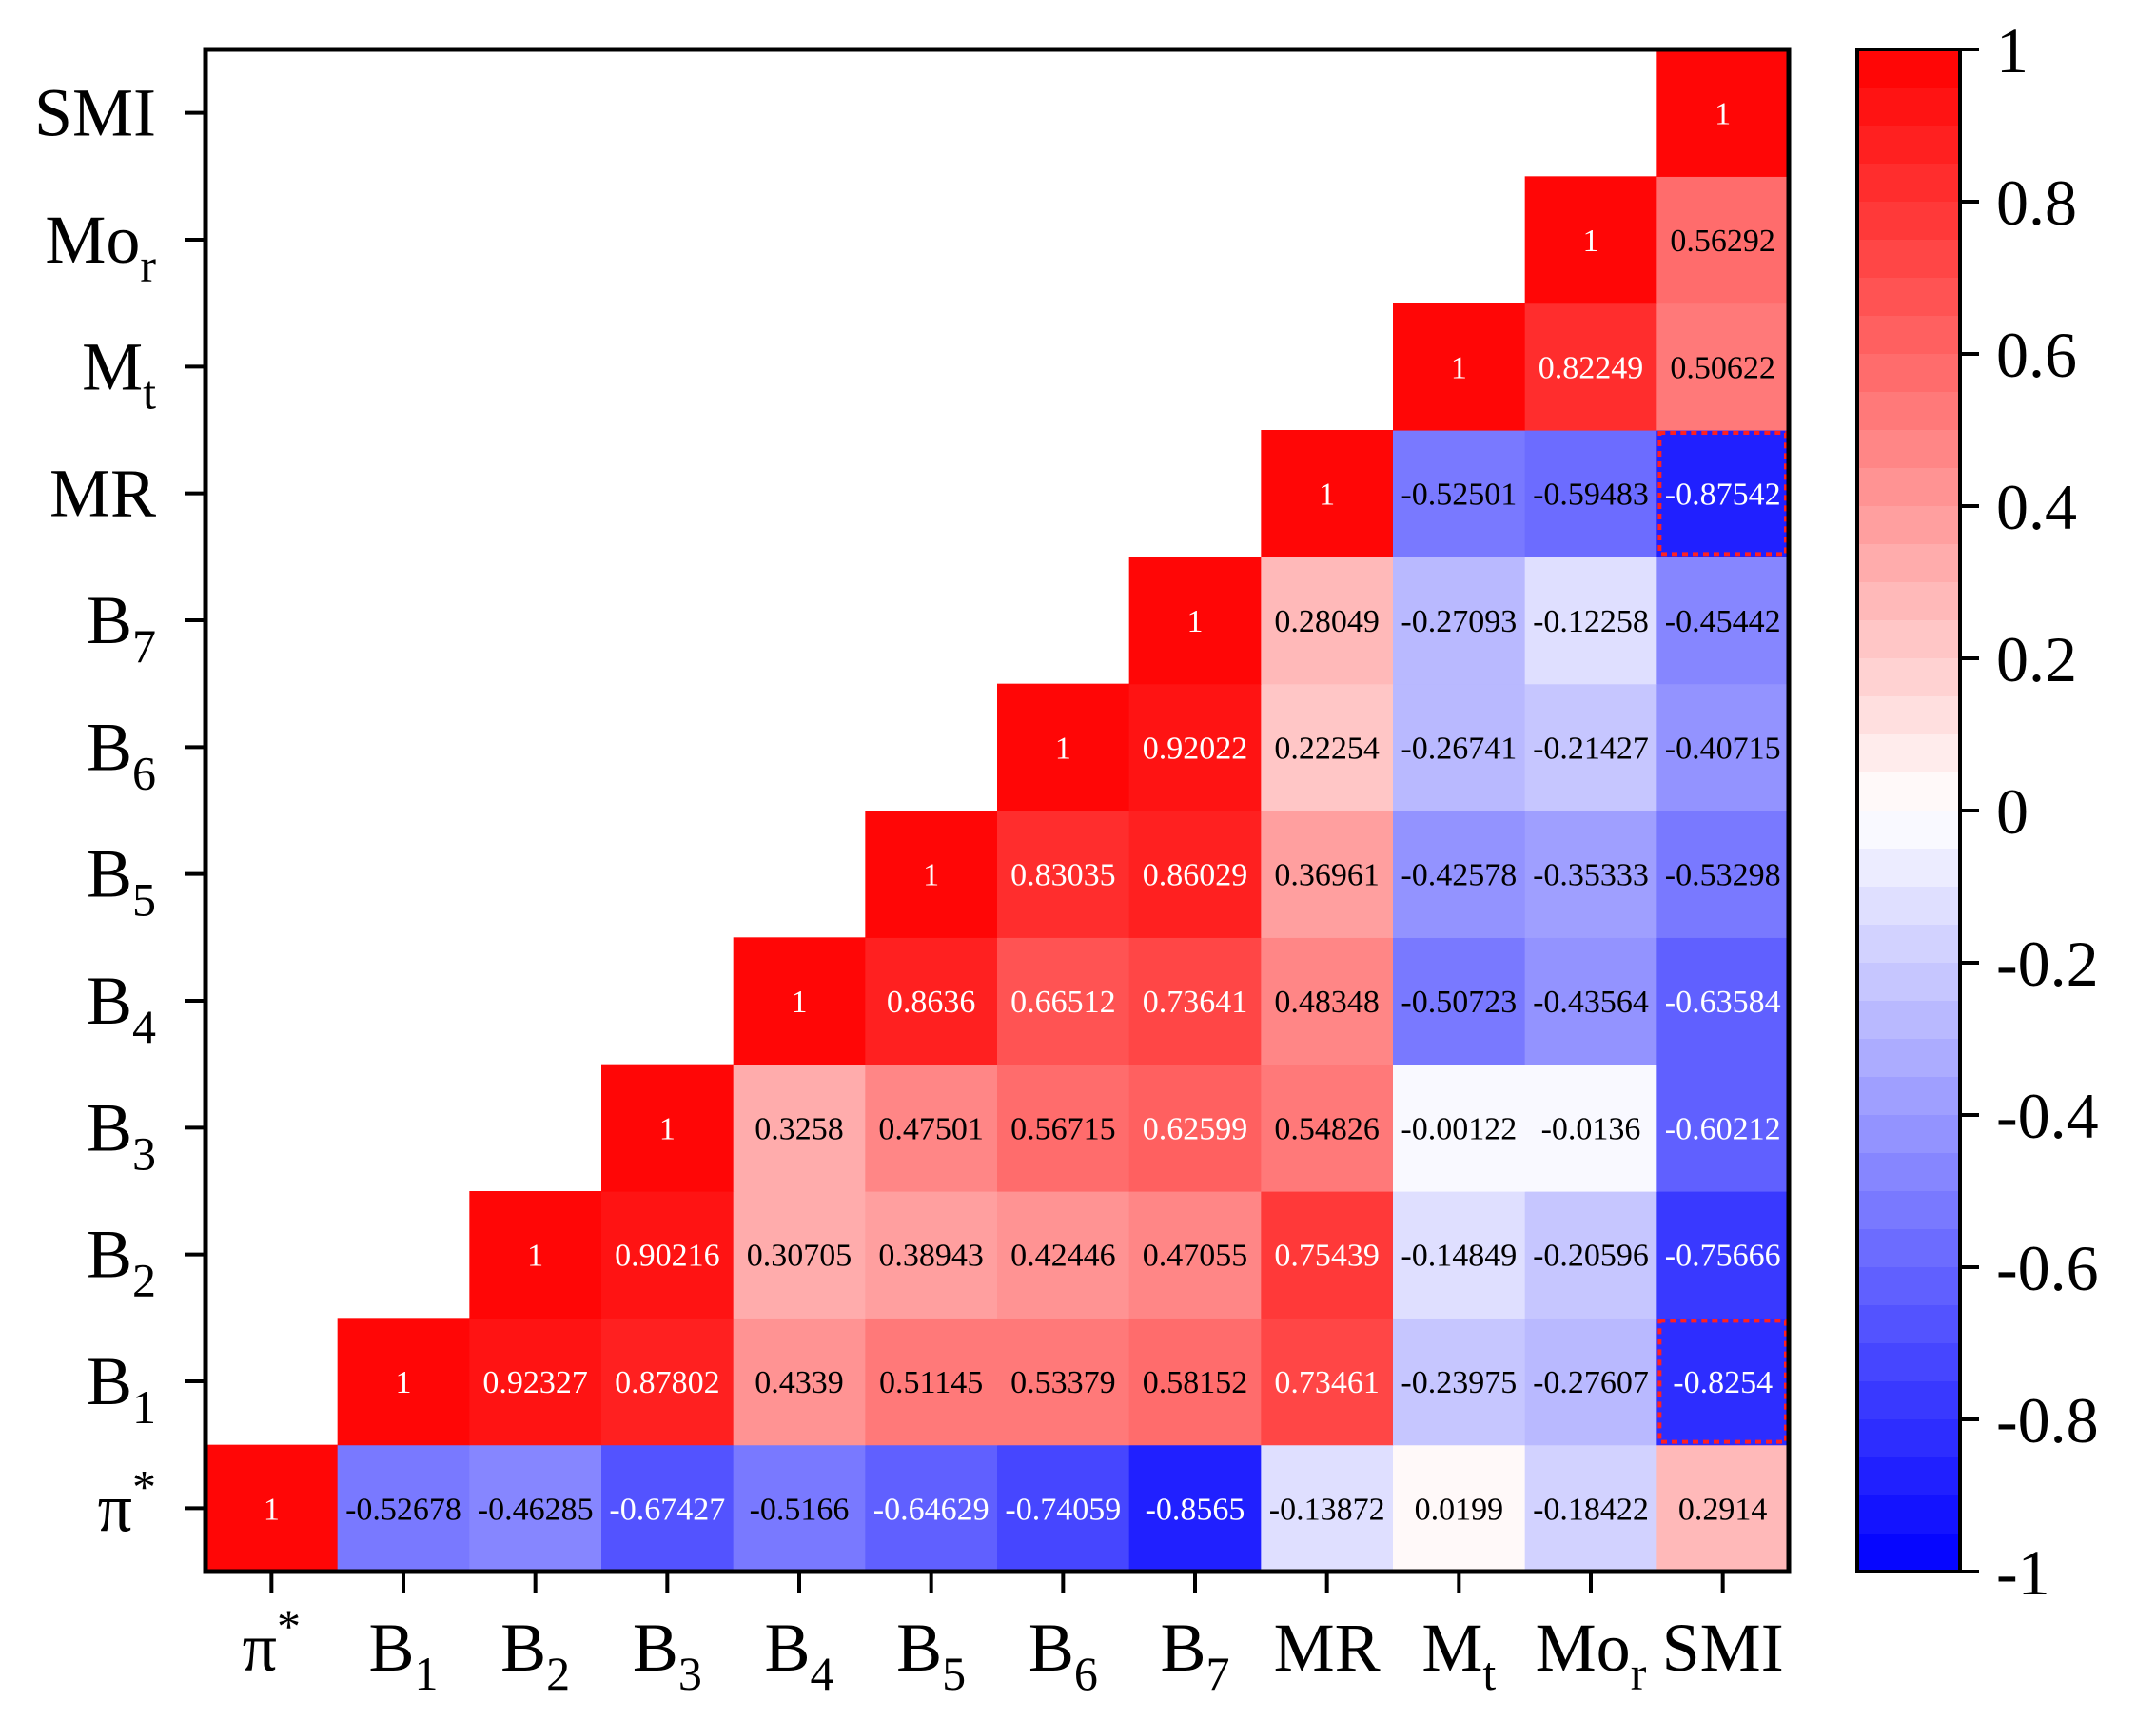 Image resolution: width=2156 pixels, height=1720 pixels. I want to click on heatmap-cell-r7-c7, so click(1195, 621).